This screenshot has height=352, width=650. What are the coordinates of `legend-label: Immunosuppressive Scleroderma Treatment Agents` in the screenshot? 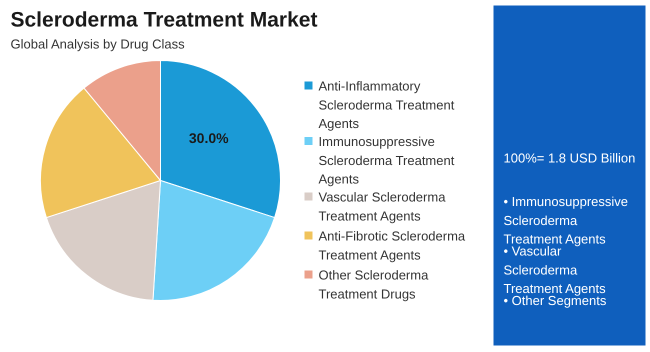 It's located at (386, 160).